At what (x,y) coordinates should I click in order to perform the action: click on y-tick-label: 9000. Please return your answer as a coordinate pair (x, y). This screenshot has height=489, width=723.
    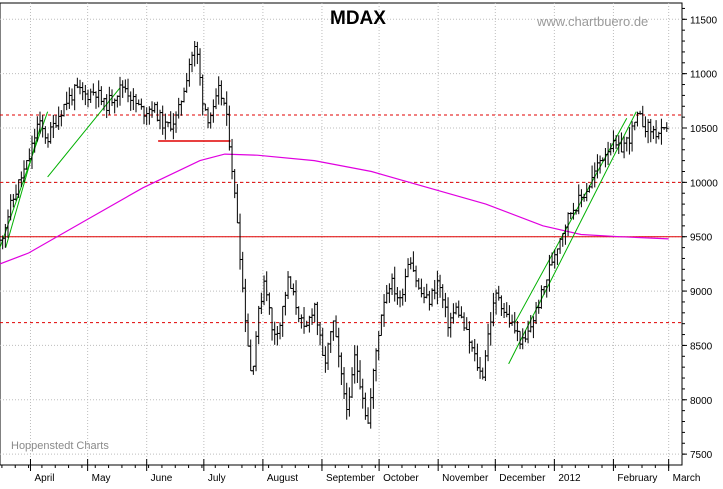
    Looking at the image, I should click on (701, 292).